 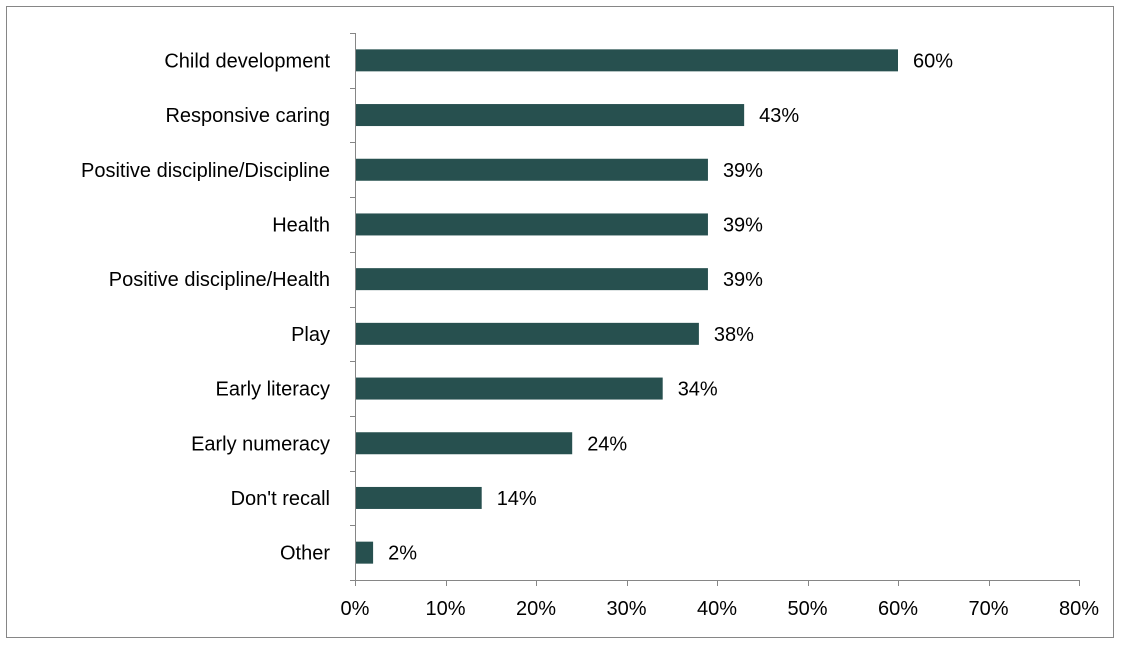 What do you see at coordinates (205, 171) in the screenshot?
I see `category-label: Positive discipline/Discipline` at bounding box center [205, 171].